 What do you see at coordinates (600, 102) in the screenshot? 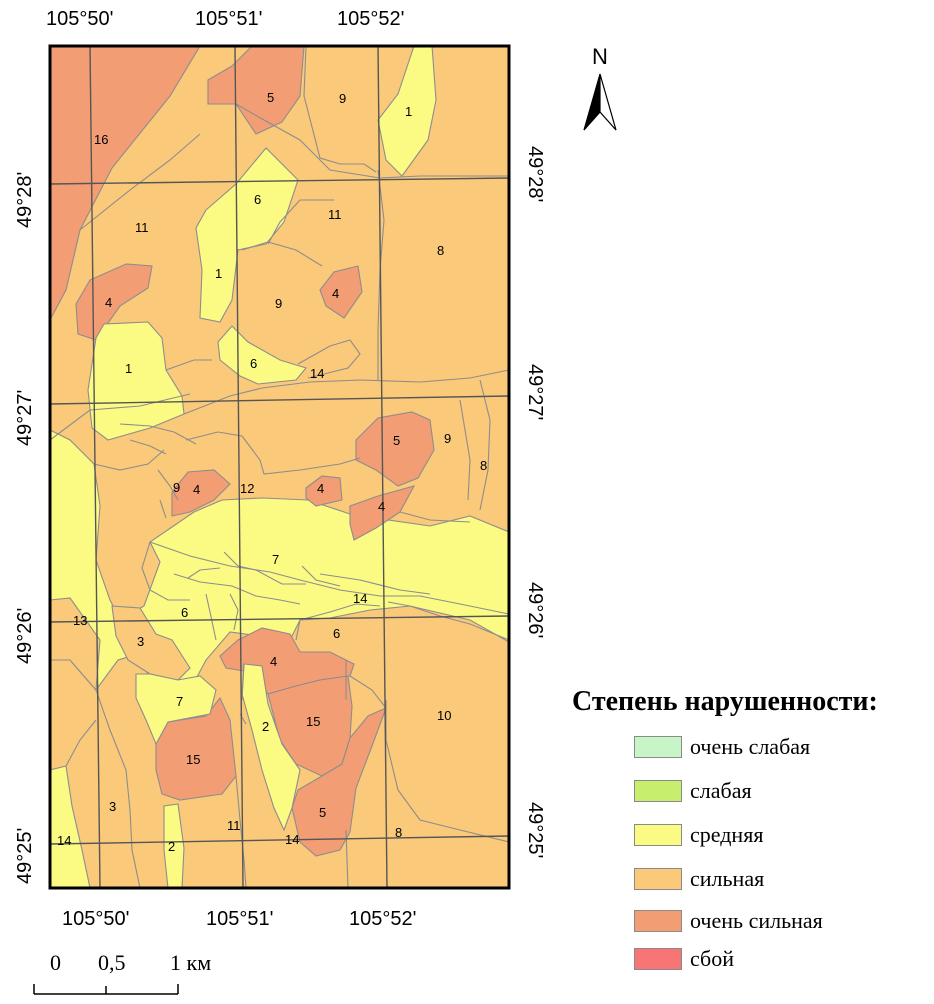
I see `north-arrow-icon` at bounding box center [600, 102].